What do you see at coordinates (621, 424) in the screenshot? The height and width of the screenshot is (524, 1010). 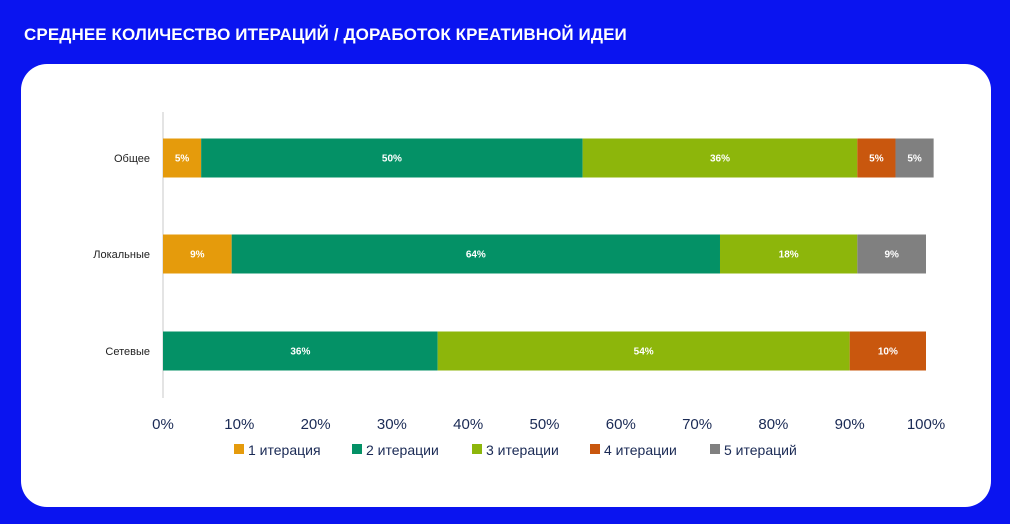 I see `x-tick-label: 60%` at bounding box center [621, 424].